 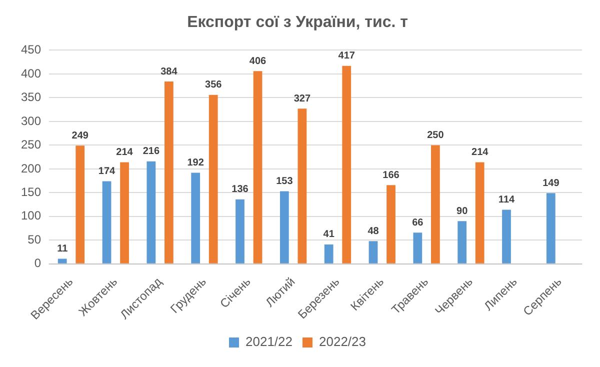 I want to click on data-label: 153, so click(x=285, y=182).